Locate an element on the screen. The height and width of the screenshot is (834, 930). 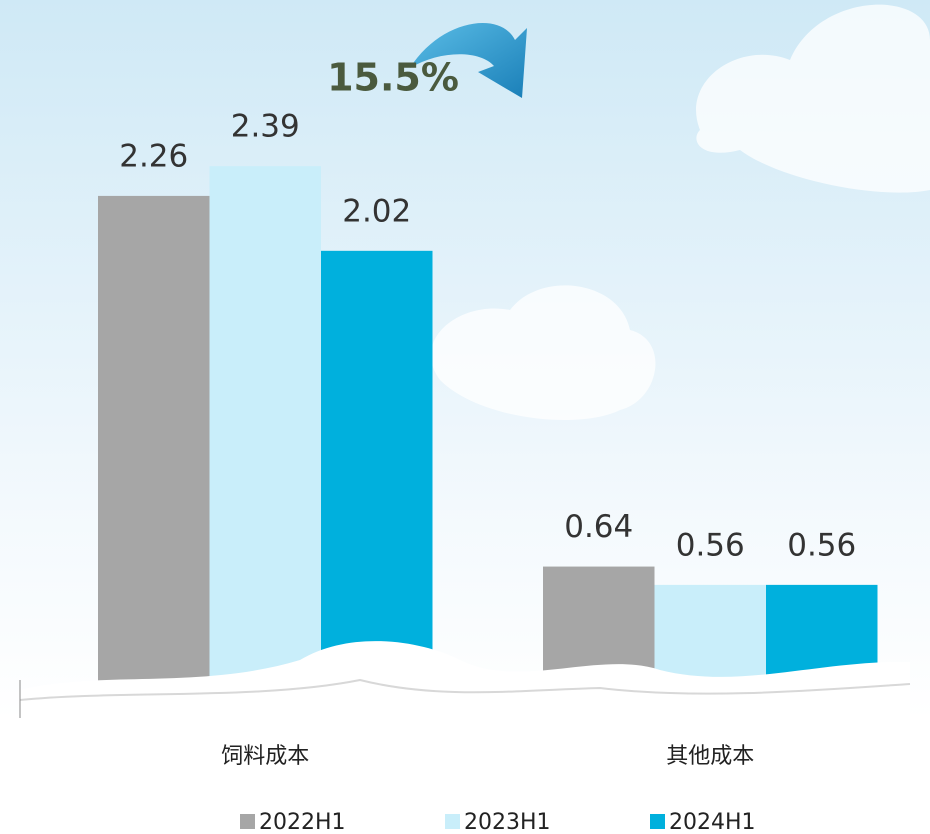
milk-edge is located at coordinates (465, 689).